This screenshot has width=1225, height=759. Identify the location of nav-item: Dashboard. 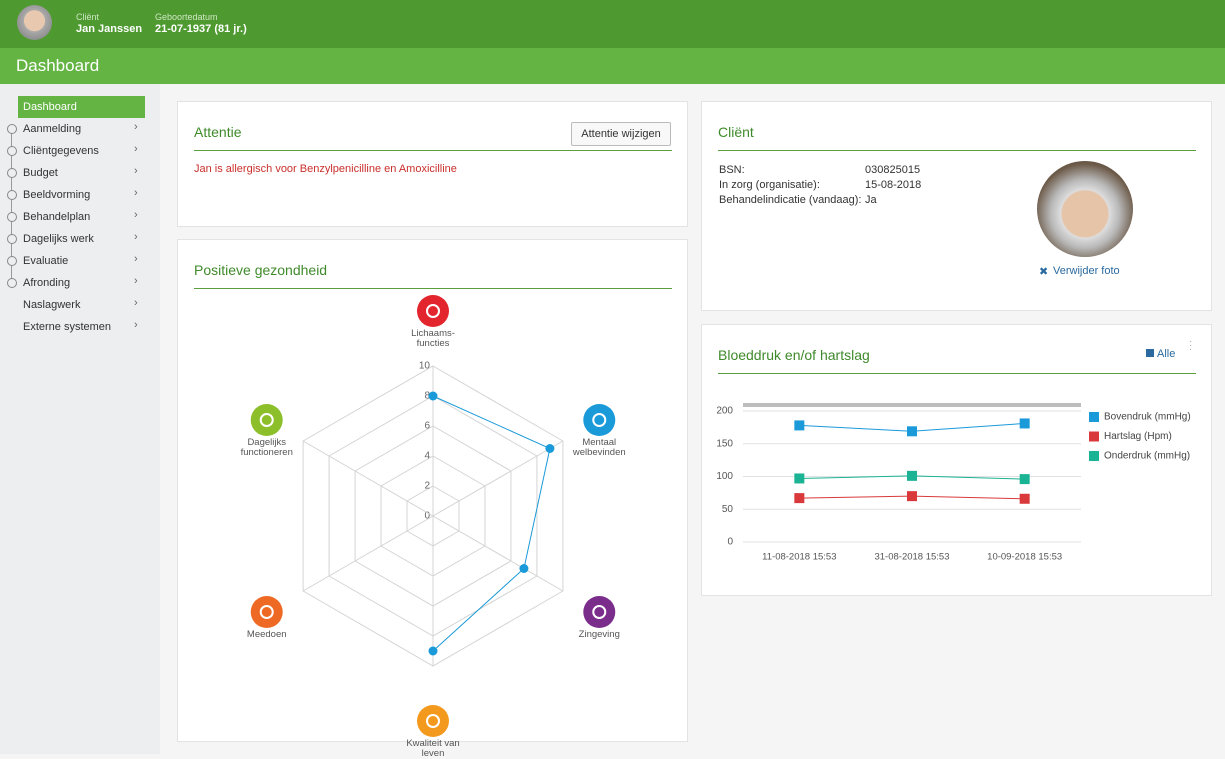
(50, 107).